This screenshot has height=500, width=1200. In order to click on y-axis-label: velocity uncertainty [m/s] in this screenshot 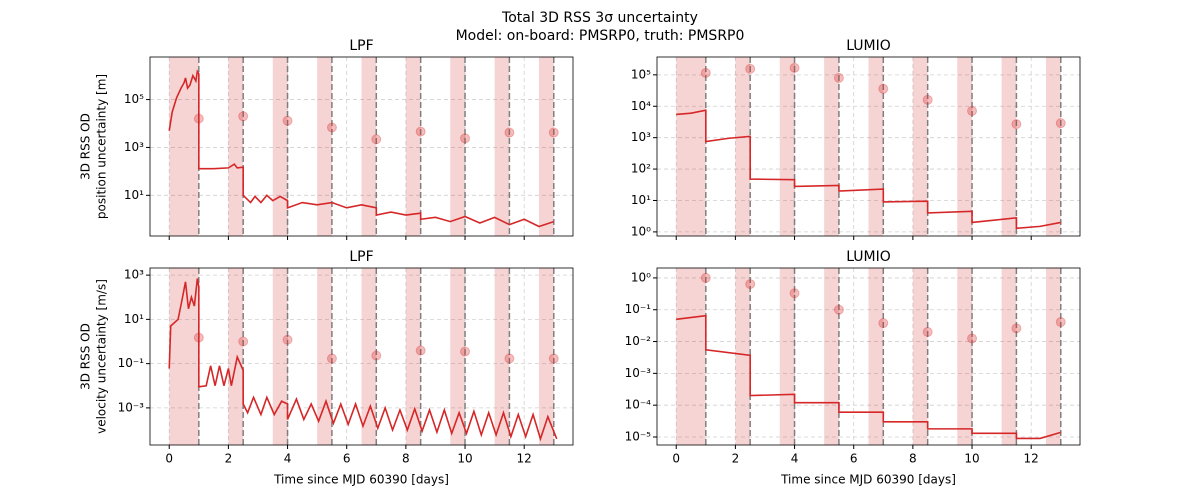, I will do `click(102, 356)`.